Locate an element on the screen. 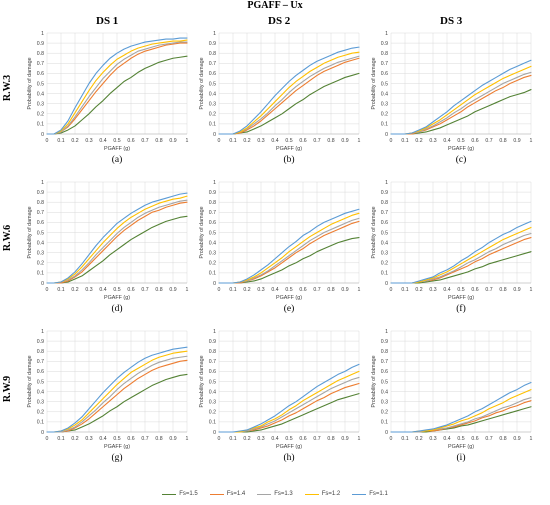  legend-item: Fs=1.2 is located at coordinates (322, 494).